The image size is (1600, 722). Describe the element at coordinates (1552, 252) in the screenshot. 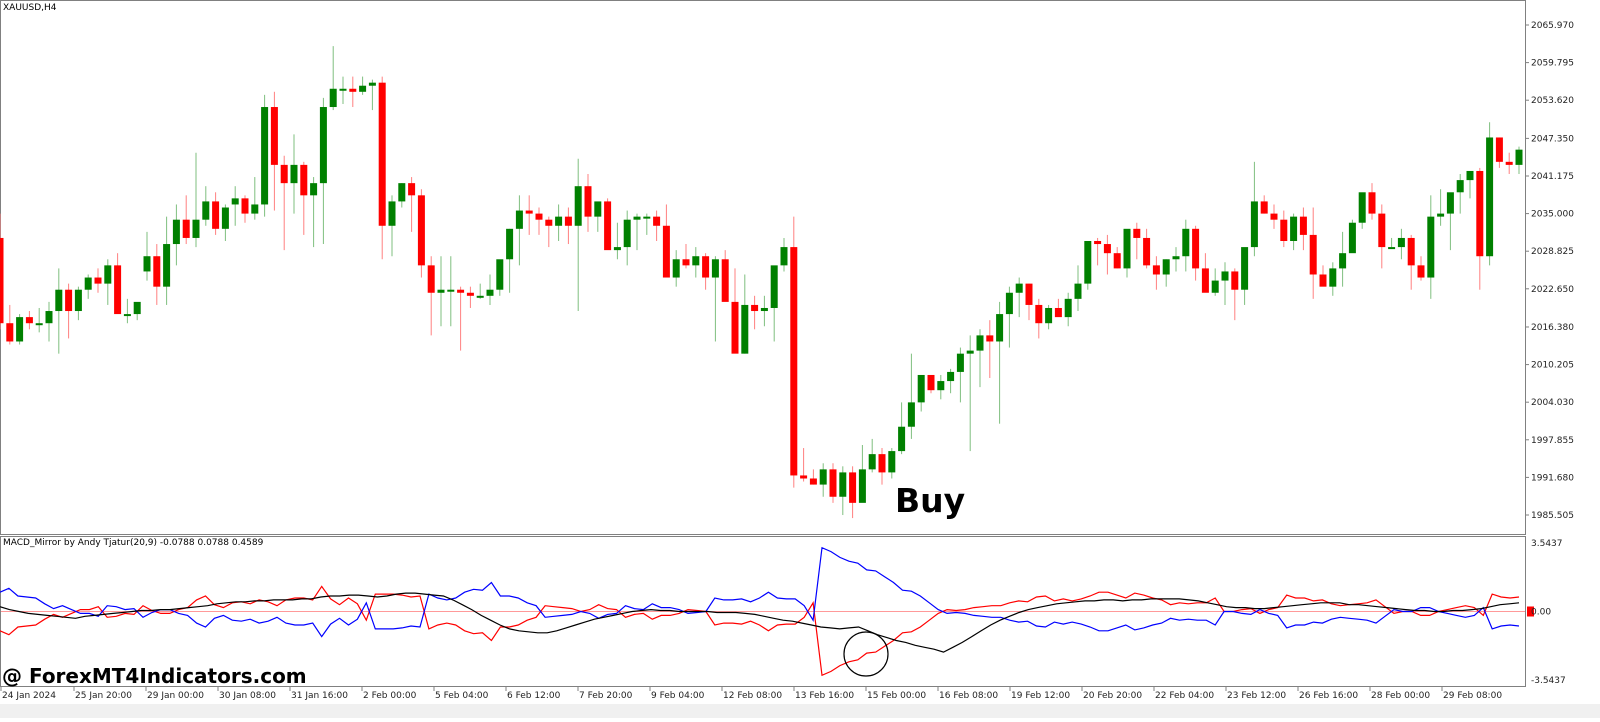

I see `price-tick-label: 2028.825` at that location.